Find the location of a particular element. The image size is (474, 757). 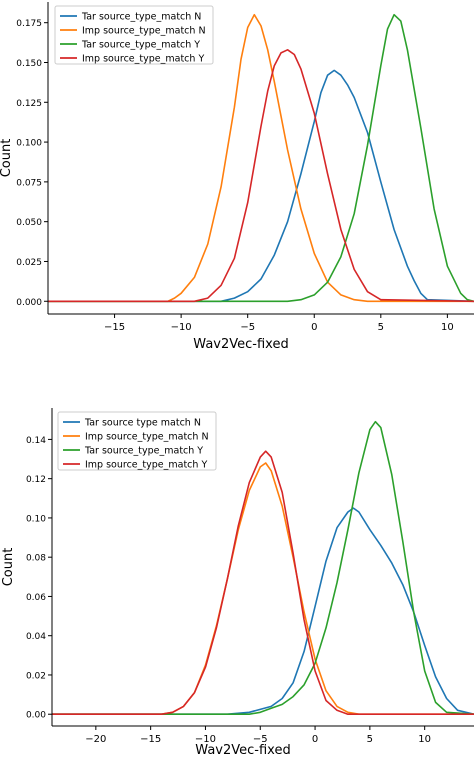

y-tick-label: 0.14 is located at coordinates (36, 441).